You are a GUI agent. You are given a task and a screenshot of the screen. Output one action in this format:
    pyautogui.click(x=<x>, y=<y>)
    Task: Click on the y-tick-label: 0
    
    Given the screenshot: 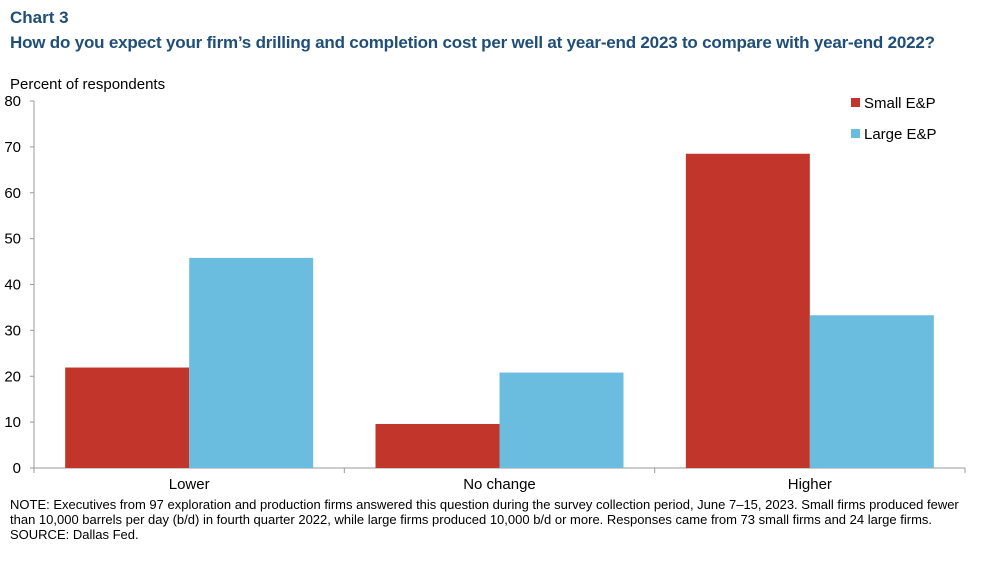 What is the action you would take?
    pyautogui.click(x=17, y=468)
    